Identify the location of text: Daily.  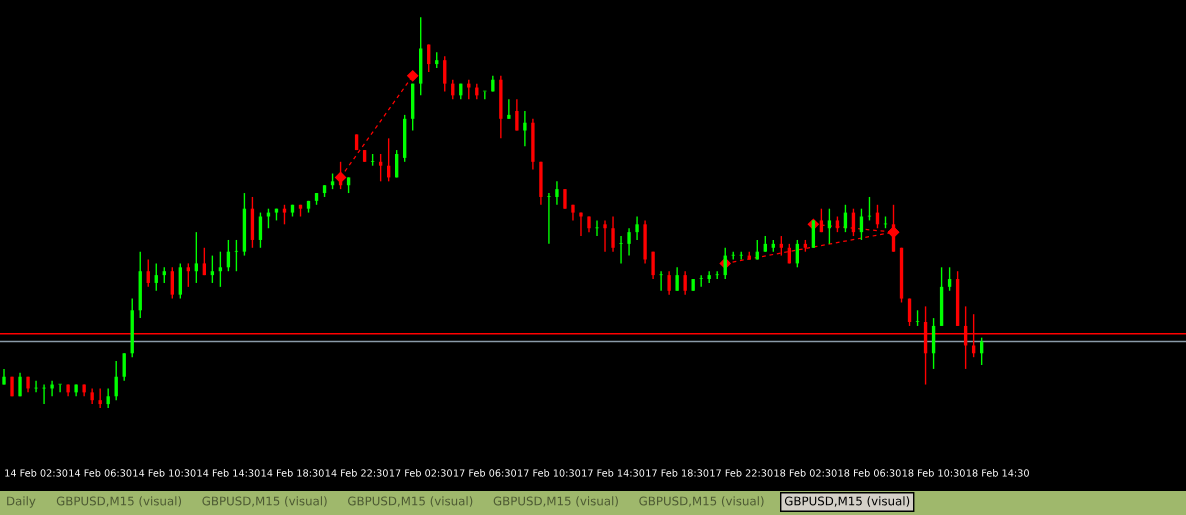
(21, 502).